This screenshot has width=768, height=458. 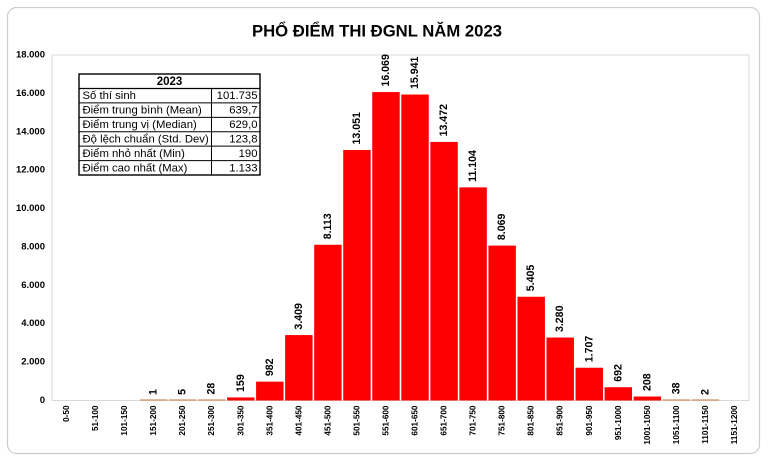 What do you see at coordinates (183, 392) in the screenshot?
I see `svg-text: 5` at bounding box center [183, 392].